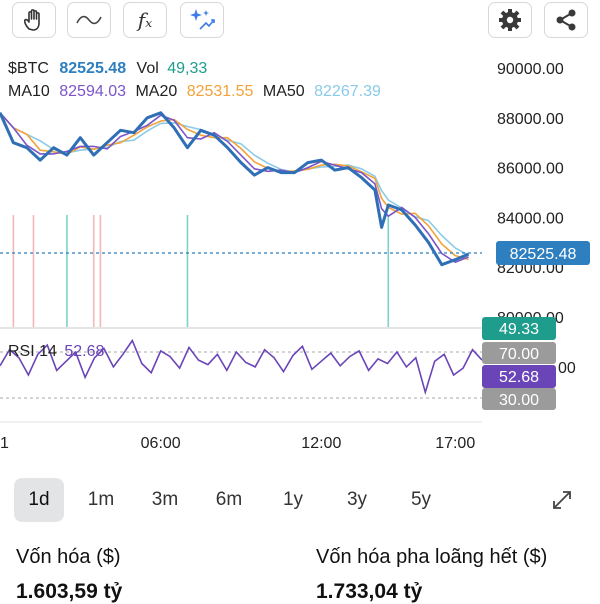 The height and width of the screenshot is (604, 600). I want to click on y-tick-label: 90000.00, so click(530, 69).